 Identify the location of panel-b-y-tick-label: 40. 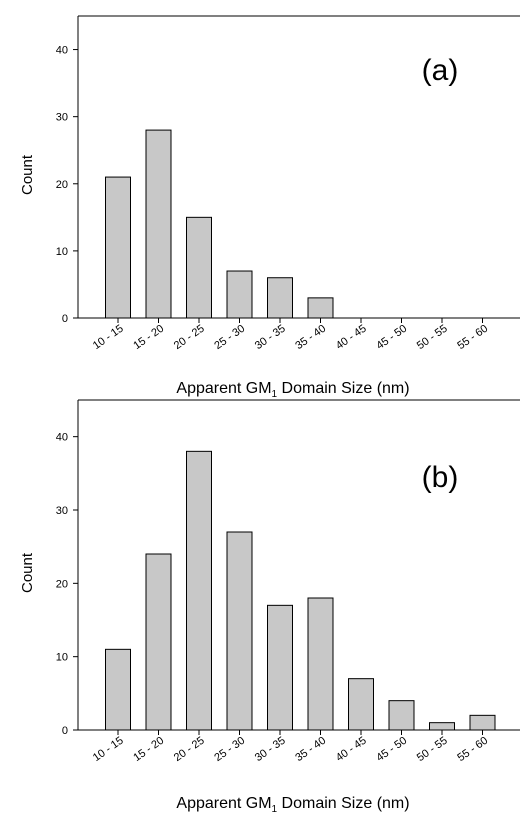
(62, 438).